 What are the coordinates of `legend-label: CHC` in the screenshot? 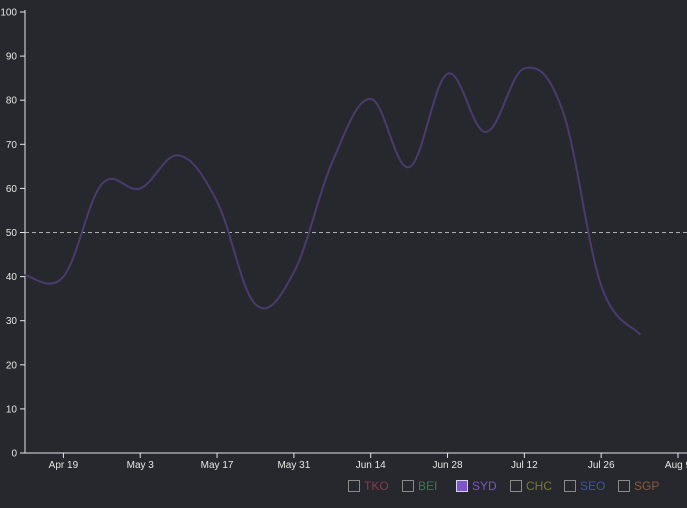 It's located at (539, 486).